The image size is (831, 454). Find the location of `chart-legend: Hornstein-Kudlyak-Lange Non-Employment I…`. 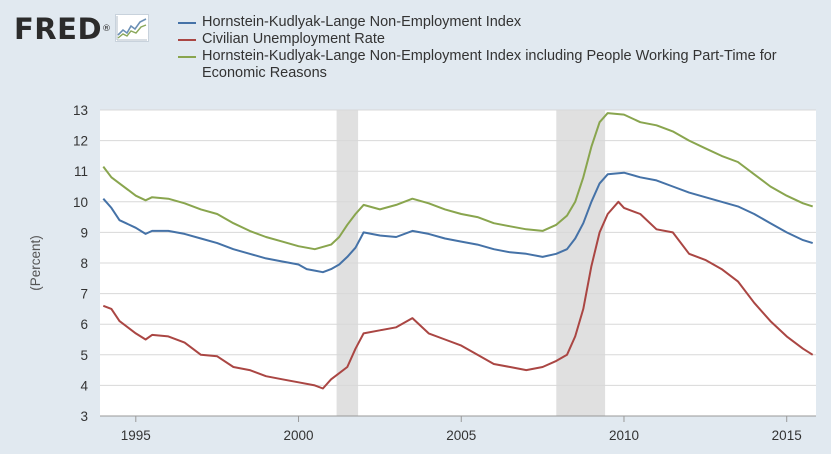

chart-legend: Hornstein-Kudlyak-Lange Non-Employment I… is located at coordinates (503, 48).